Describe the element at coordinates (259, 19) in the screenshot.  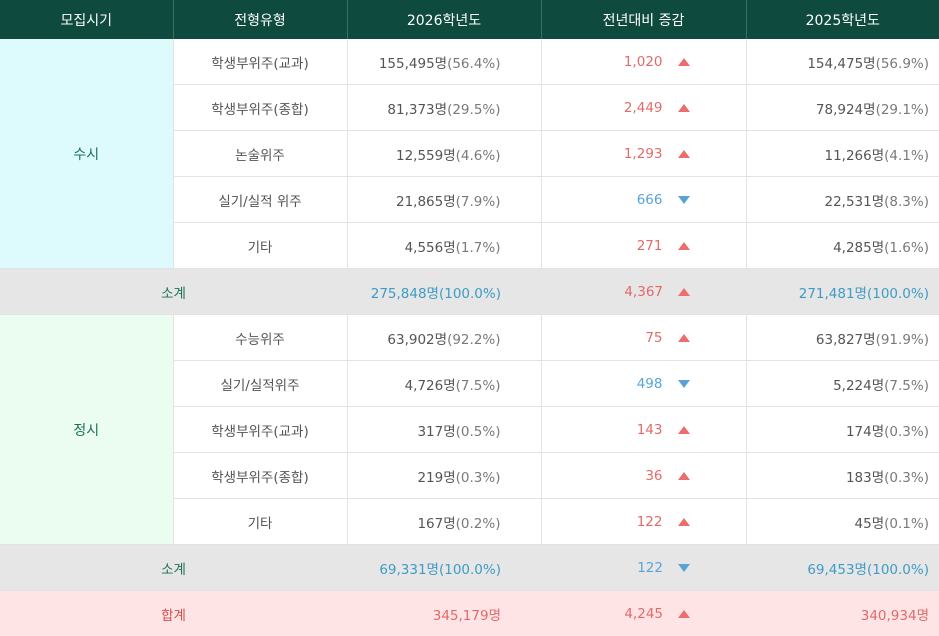
I see `header-type: 전형유형` at that location.